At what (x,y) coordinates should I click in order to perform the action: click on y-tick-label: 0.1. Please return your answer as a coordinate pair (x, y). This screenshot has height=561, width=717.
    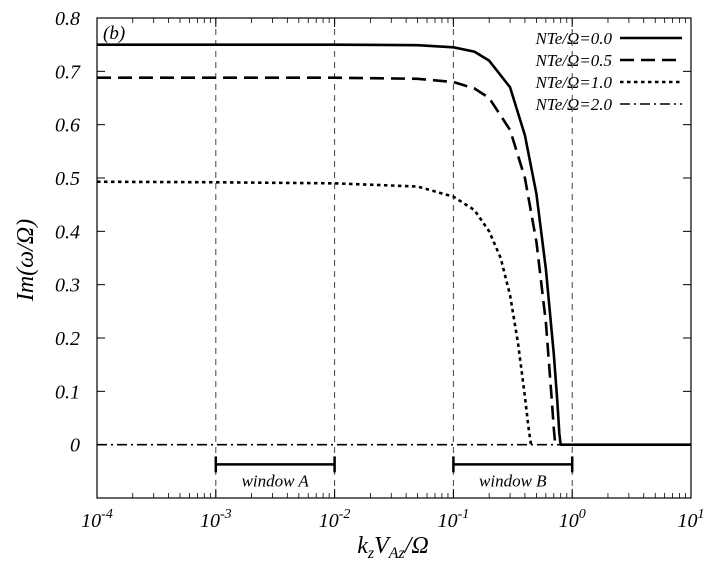
    Looking at the image, I should click on (67, 392).